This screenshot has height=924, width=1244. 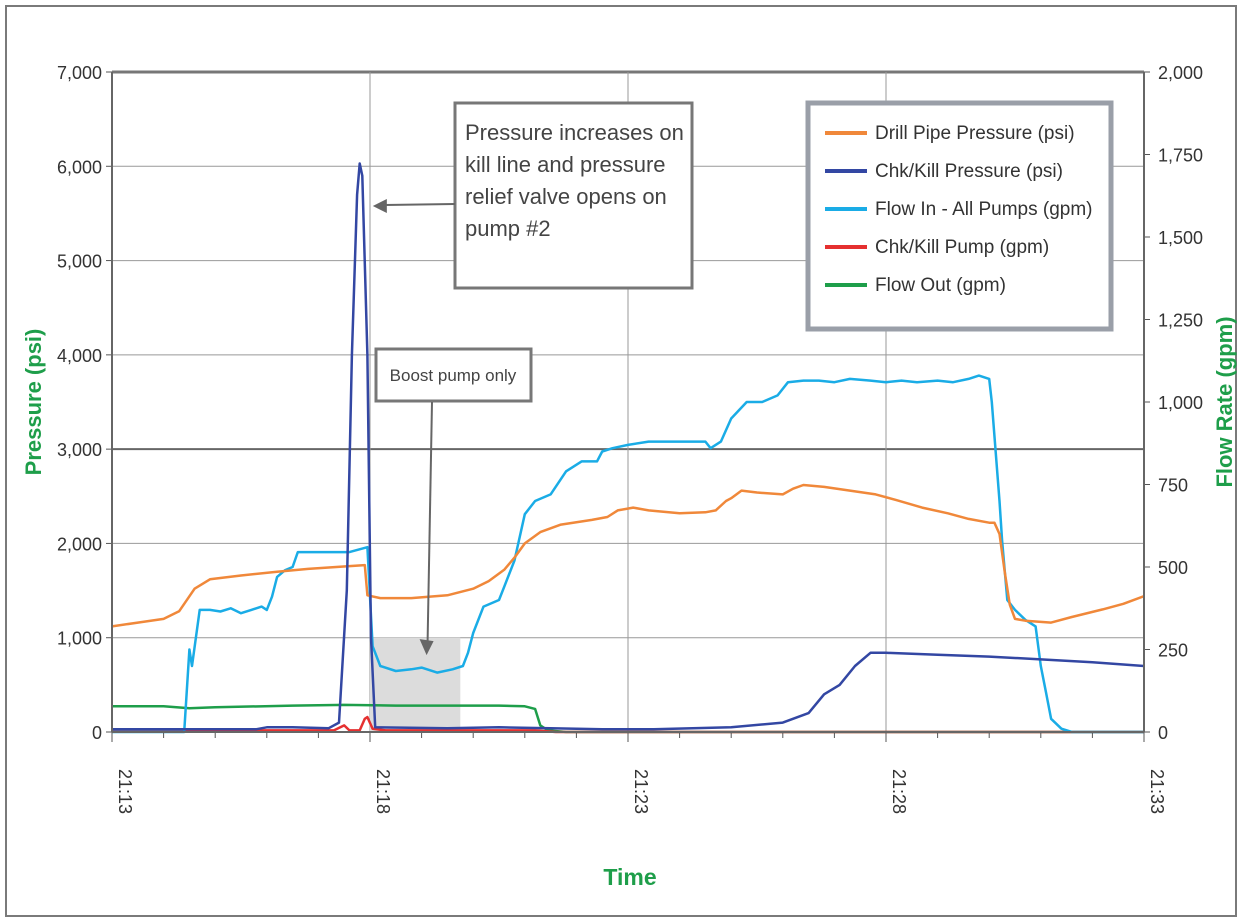 What do you see at coordinates (629, 877) in the screenshot?
I see `x-axis-title: Time` at bounding box center [629, 877].